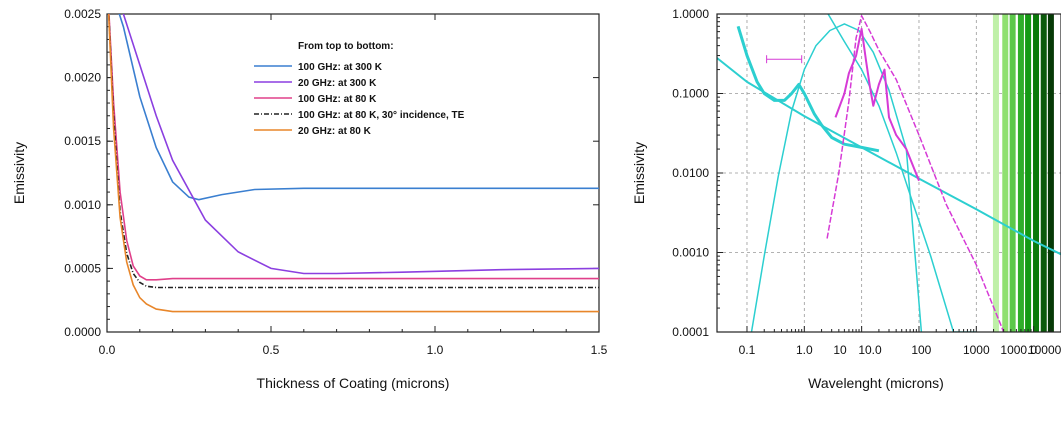  Describe the element at coordinates (435, 350) in the screenshot. I see `left-x-tick-label: 1.0` at that location.